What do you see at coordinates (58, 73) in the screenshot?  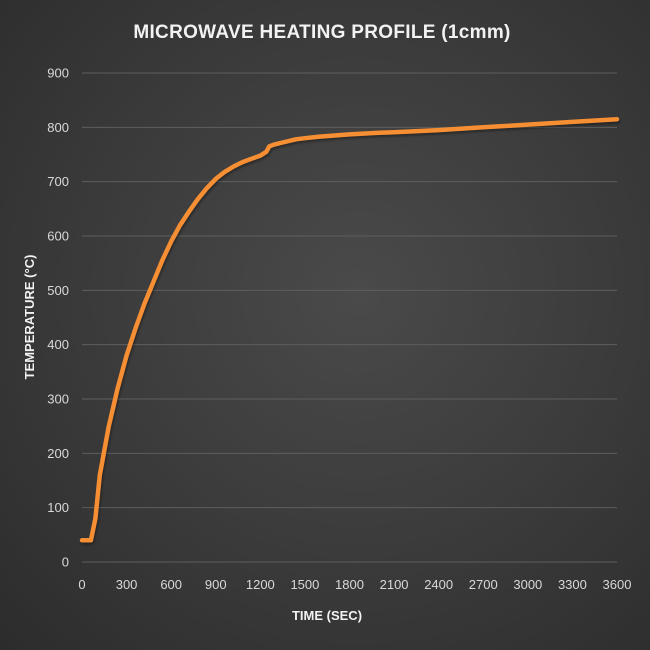 I see `y-tick-label: 900` at bounding box center [58, 73].